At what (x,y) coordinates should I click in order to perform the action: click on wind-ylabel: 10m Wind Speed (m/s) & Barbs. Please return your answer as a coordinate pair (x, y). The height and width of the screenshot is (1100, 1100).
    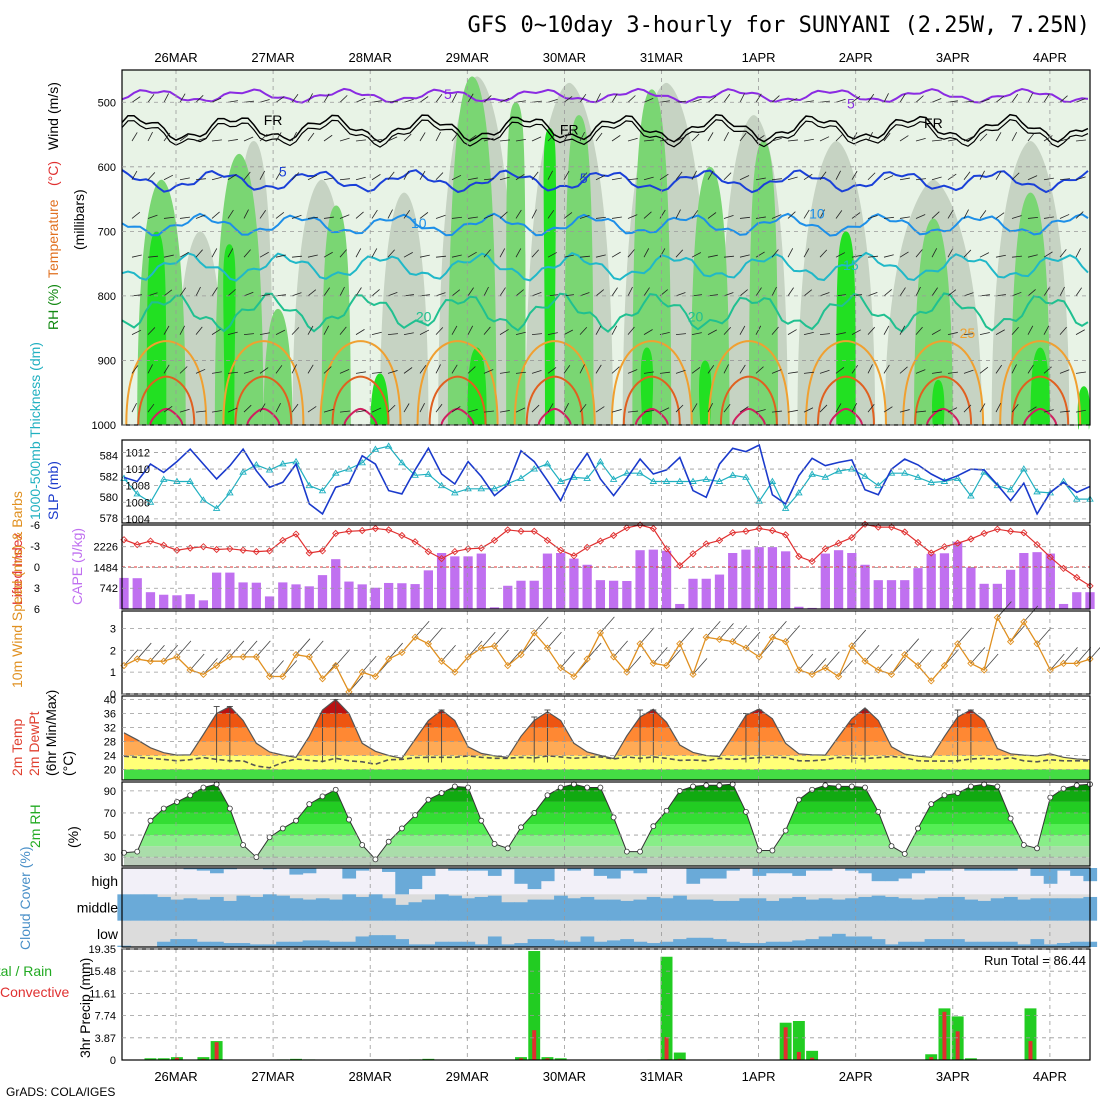
    Looking at the image, I should click on (17, 589).